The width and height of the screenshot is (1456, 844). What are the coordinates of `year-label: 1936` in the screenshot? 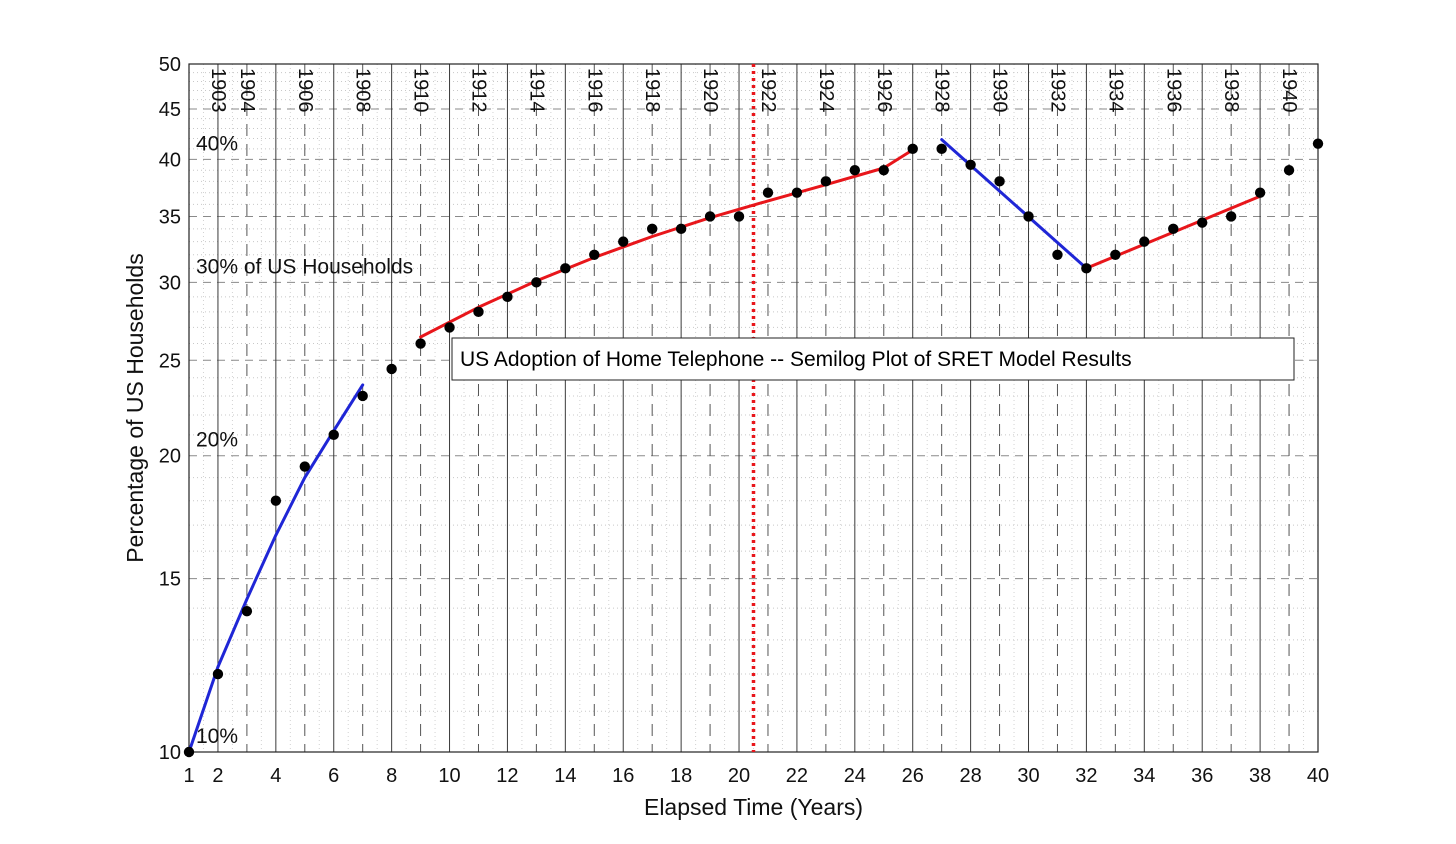 It's located at (1173, 90).